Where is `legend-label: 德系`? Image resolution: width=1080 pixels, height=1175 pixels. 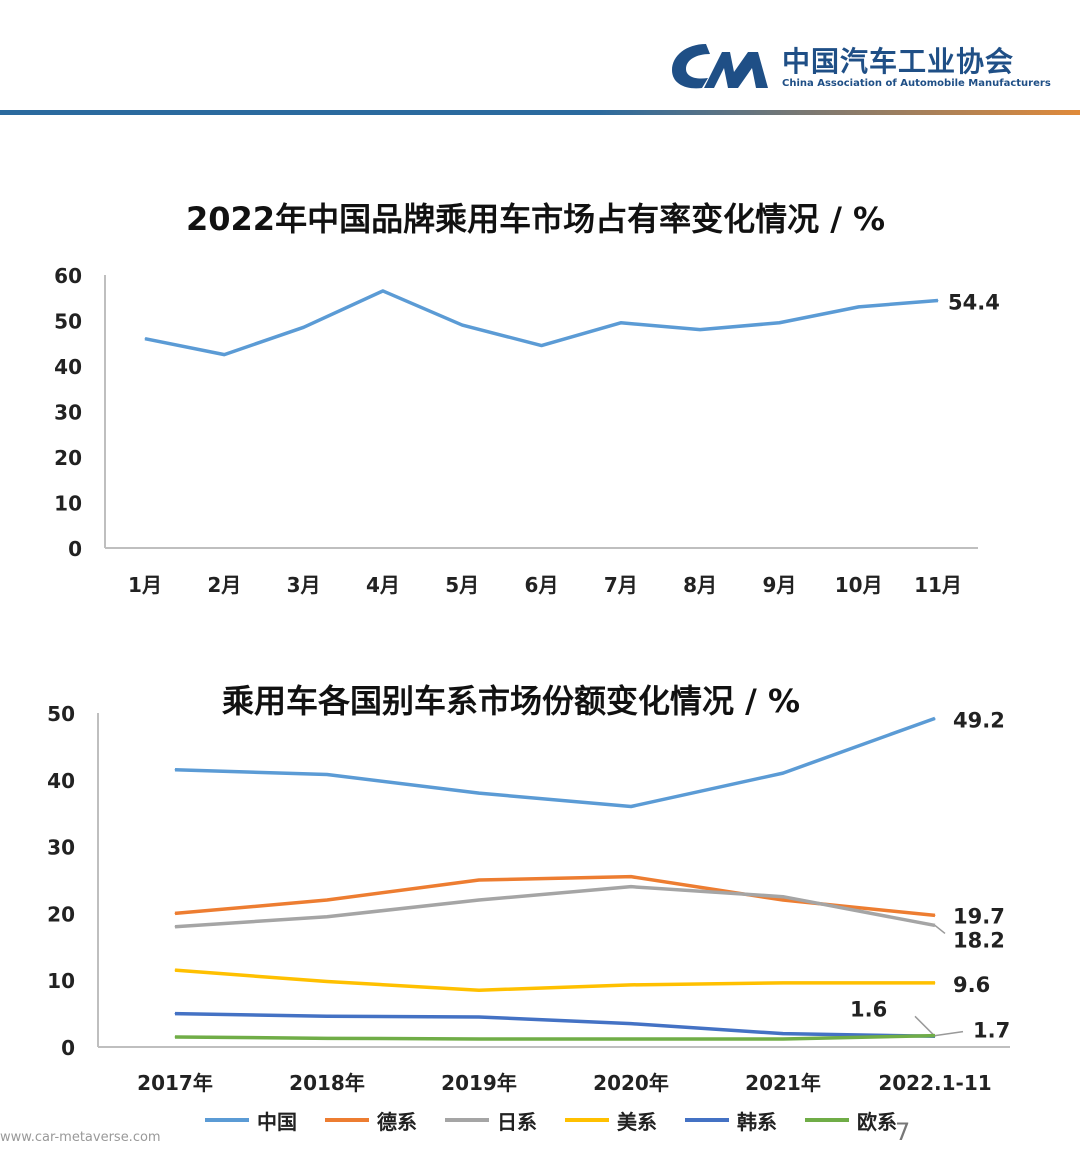 legend-label: 德系 is located at coordinates (397, 1121).